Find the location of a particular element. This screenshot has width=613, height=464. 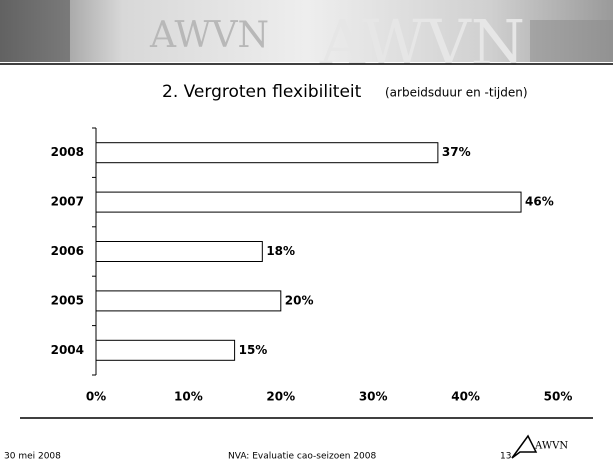

data-label: 18% is located at coordinates (280, 251).